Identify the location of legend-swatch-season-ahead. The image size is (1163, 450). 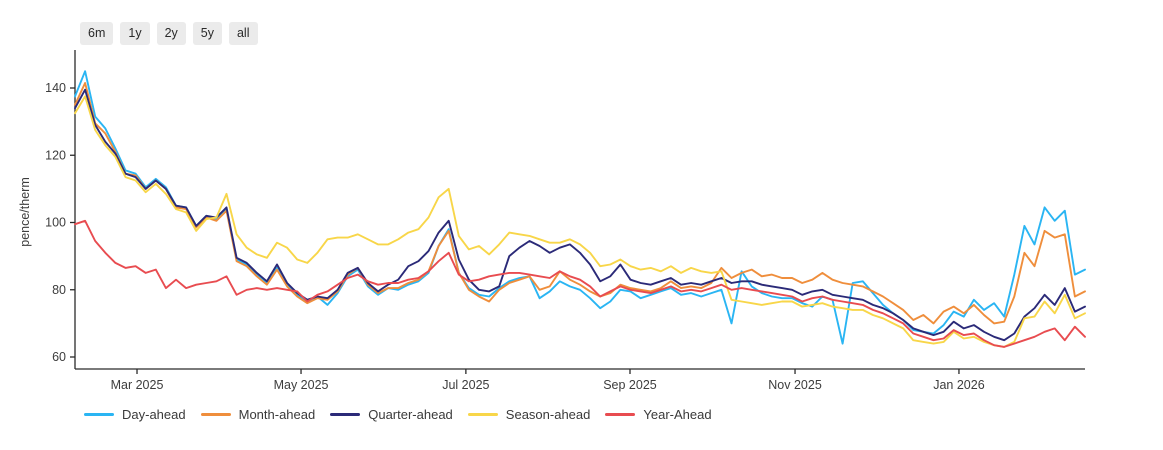
(482, 414).